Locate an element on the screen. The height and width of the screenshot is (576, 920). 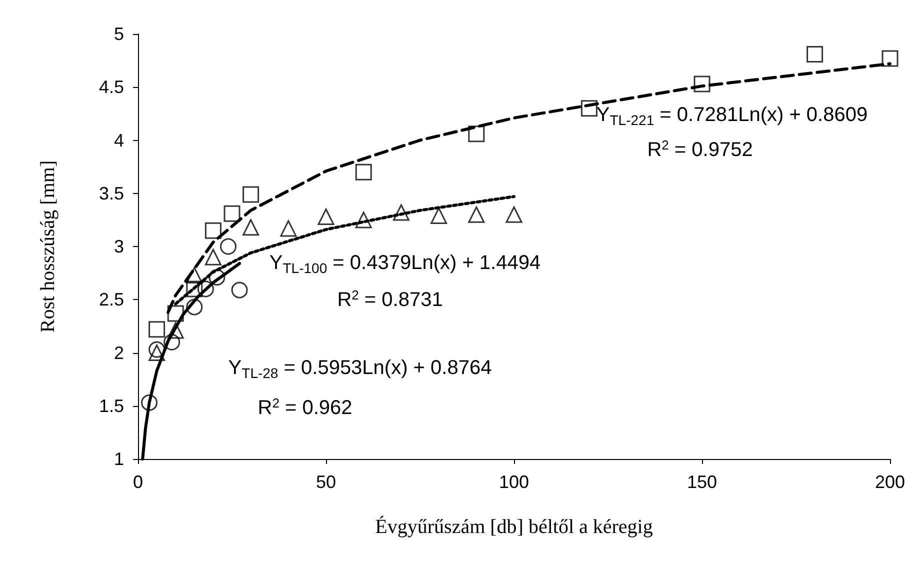
x-tick-label: 150 is located at coordinates (702, 482).